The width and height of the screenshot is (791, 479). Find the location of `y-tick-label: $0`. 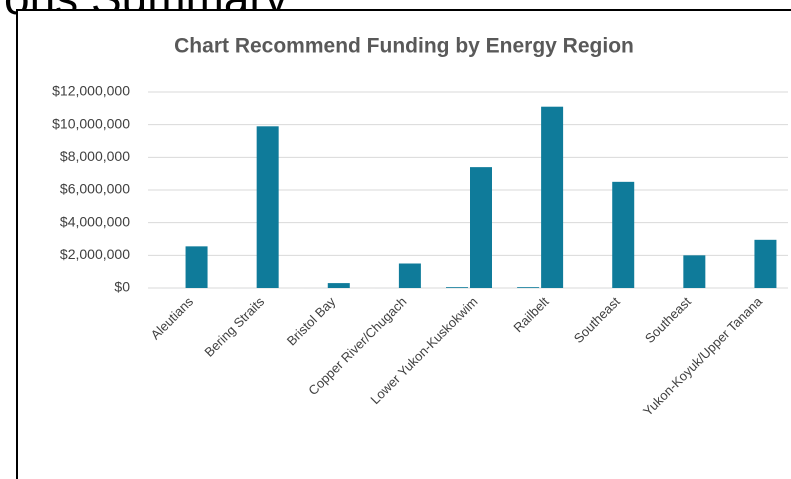

y-tick-label: $0 is located at coordinates (122, 287).